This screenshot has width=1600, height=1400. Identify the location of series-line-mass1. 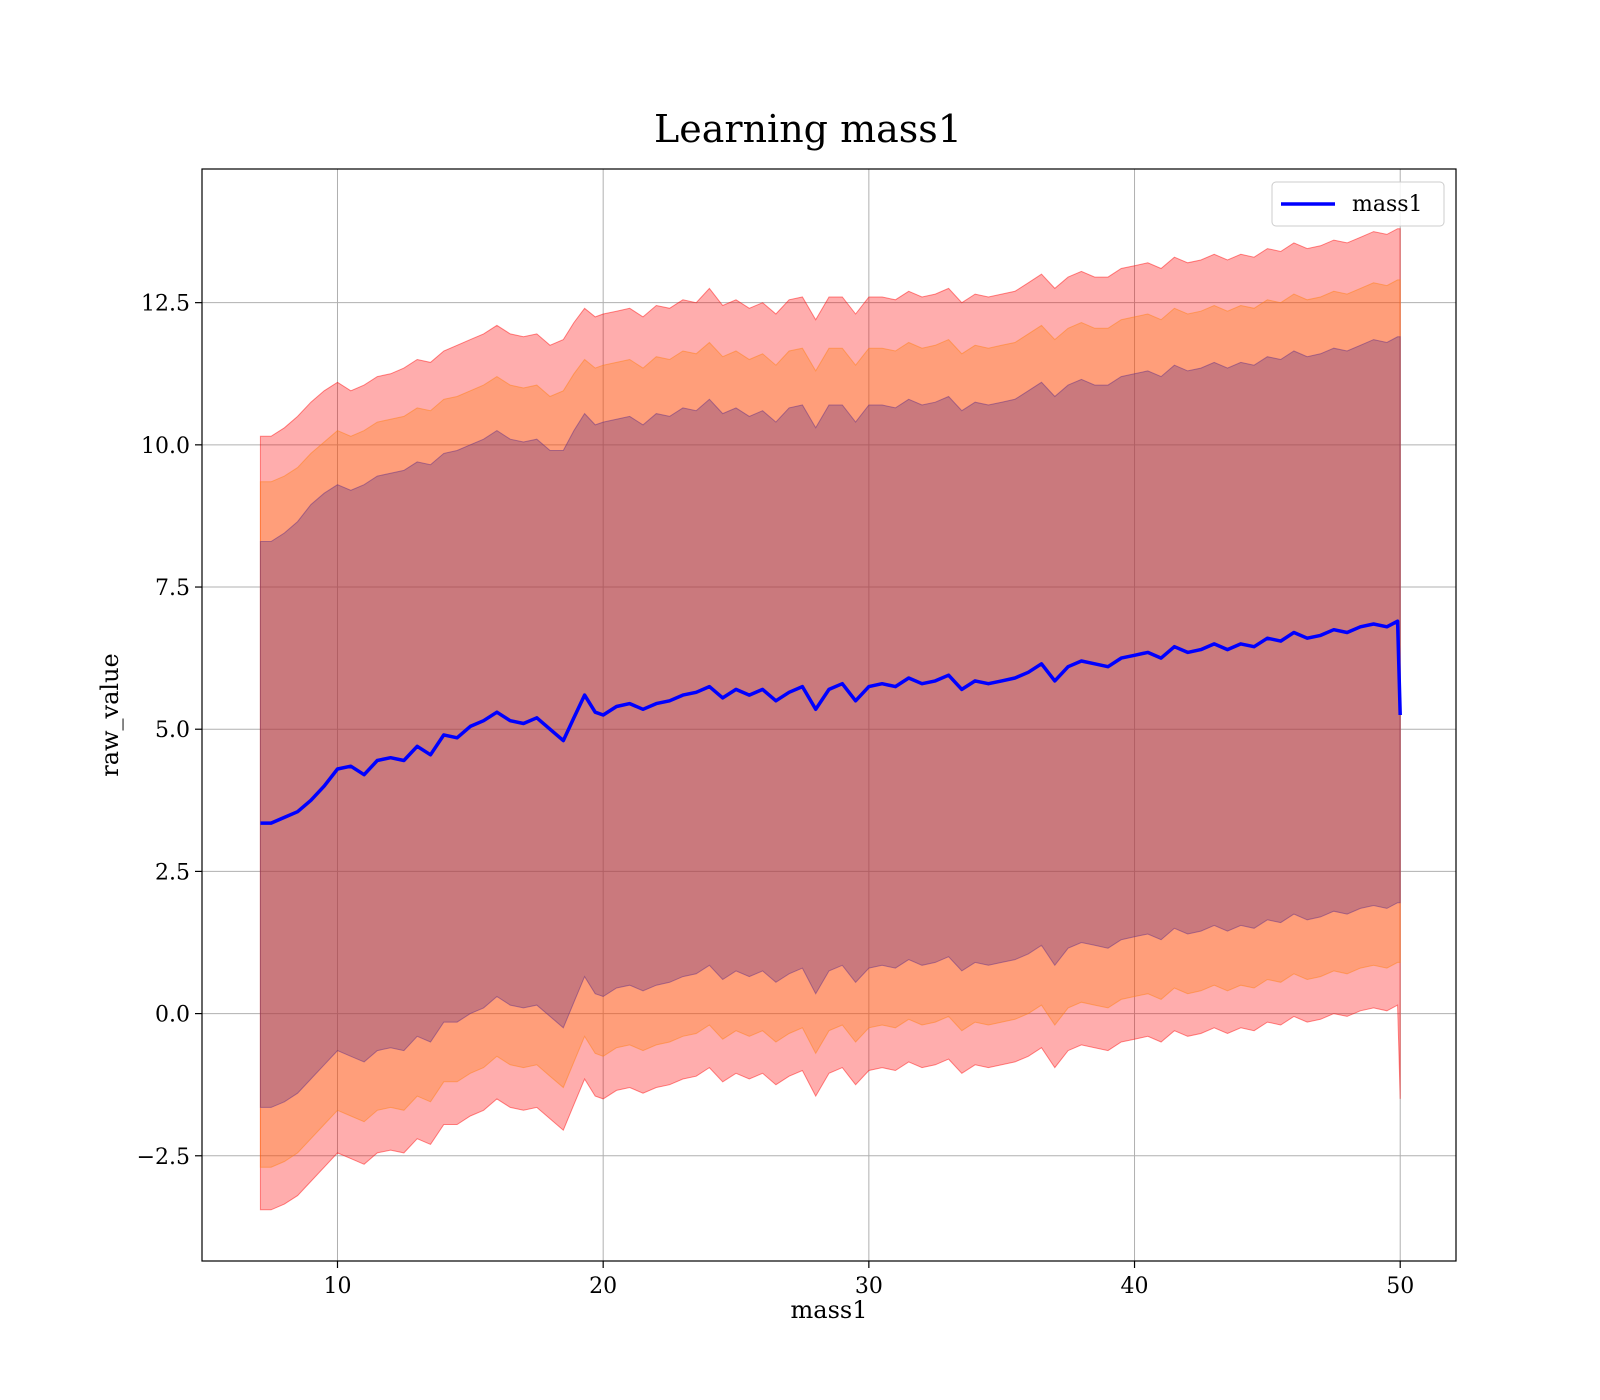
(831, 722).